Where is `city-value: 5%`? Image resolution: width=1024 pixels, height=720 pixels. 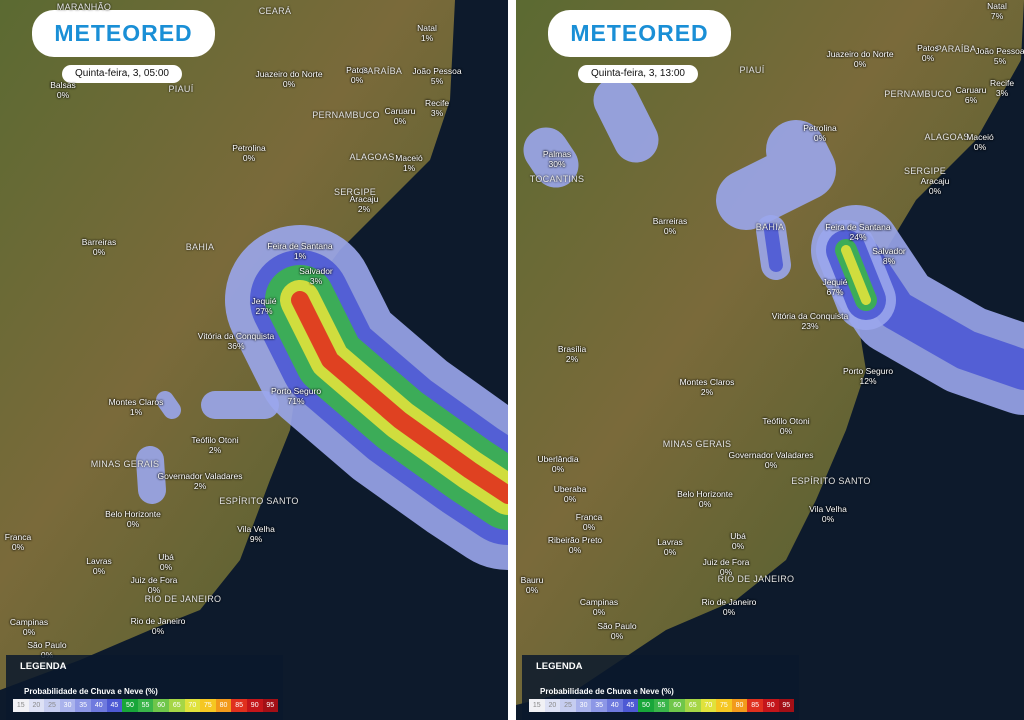 city-value: 5% is located at coordinates (1000, 61).